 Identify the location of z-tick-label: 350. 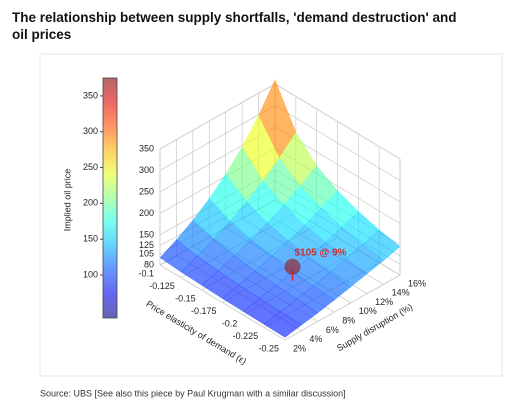
(146, 148).